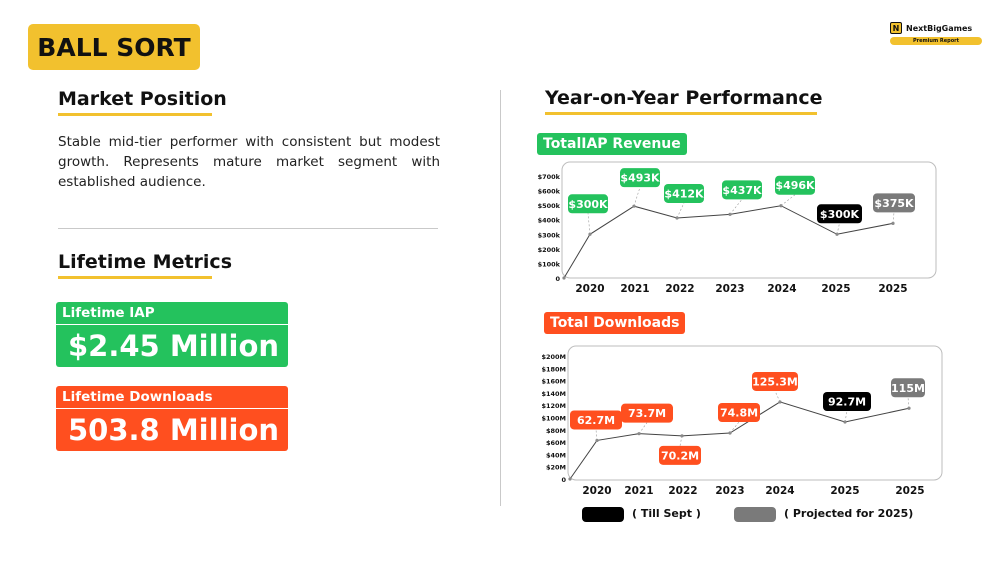 This screenshot has height=563, width=1000. I want to click on dl-y-tick: $20M, so click(556, 468).